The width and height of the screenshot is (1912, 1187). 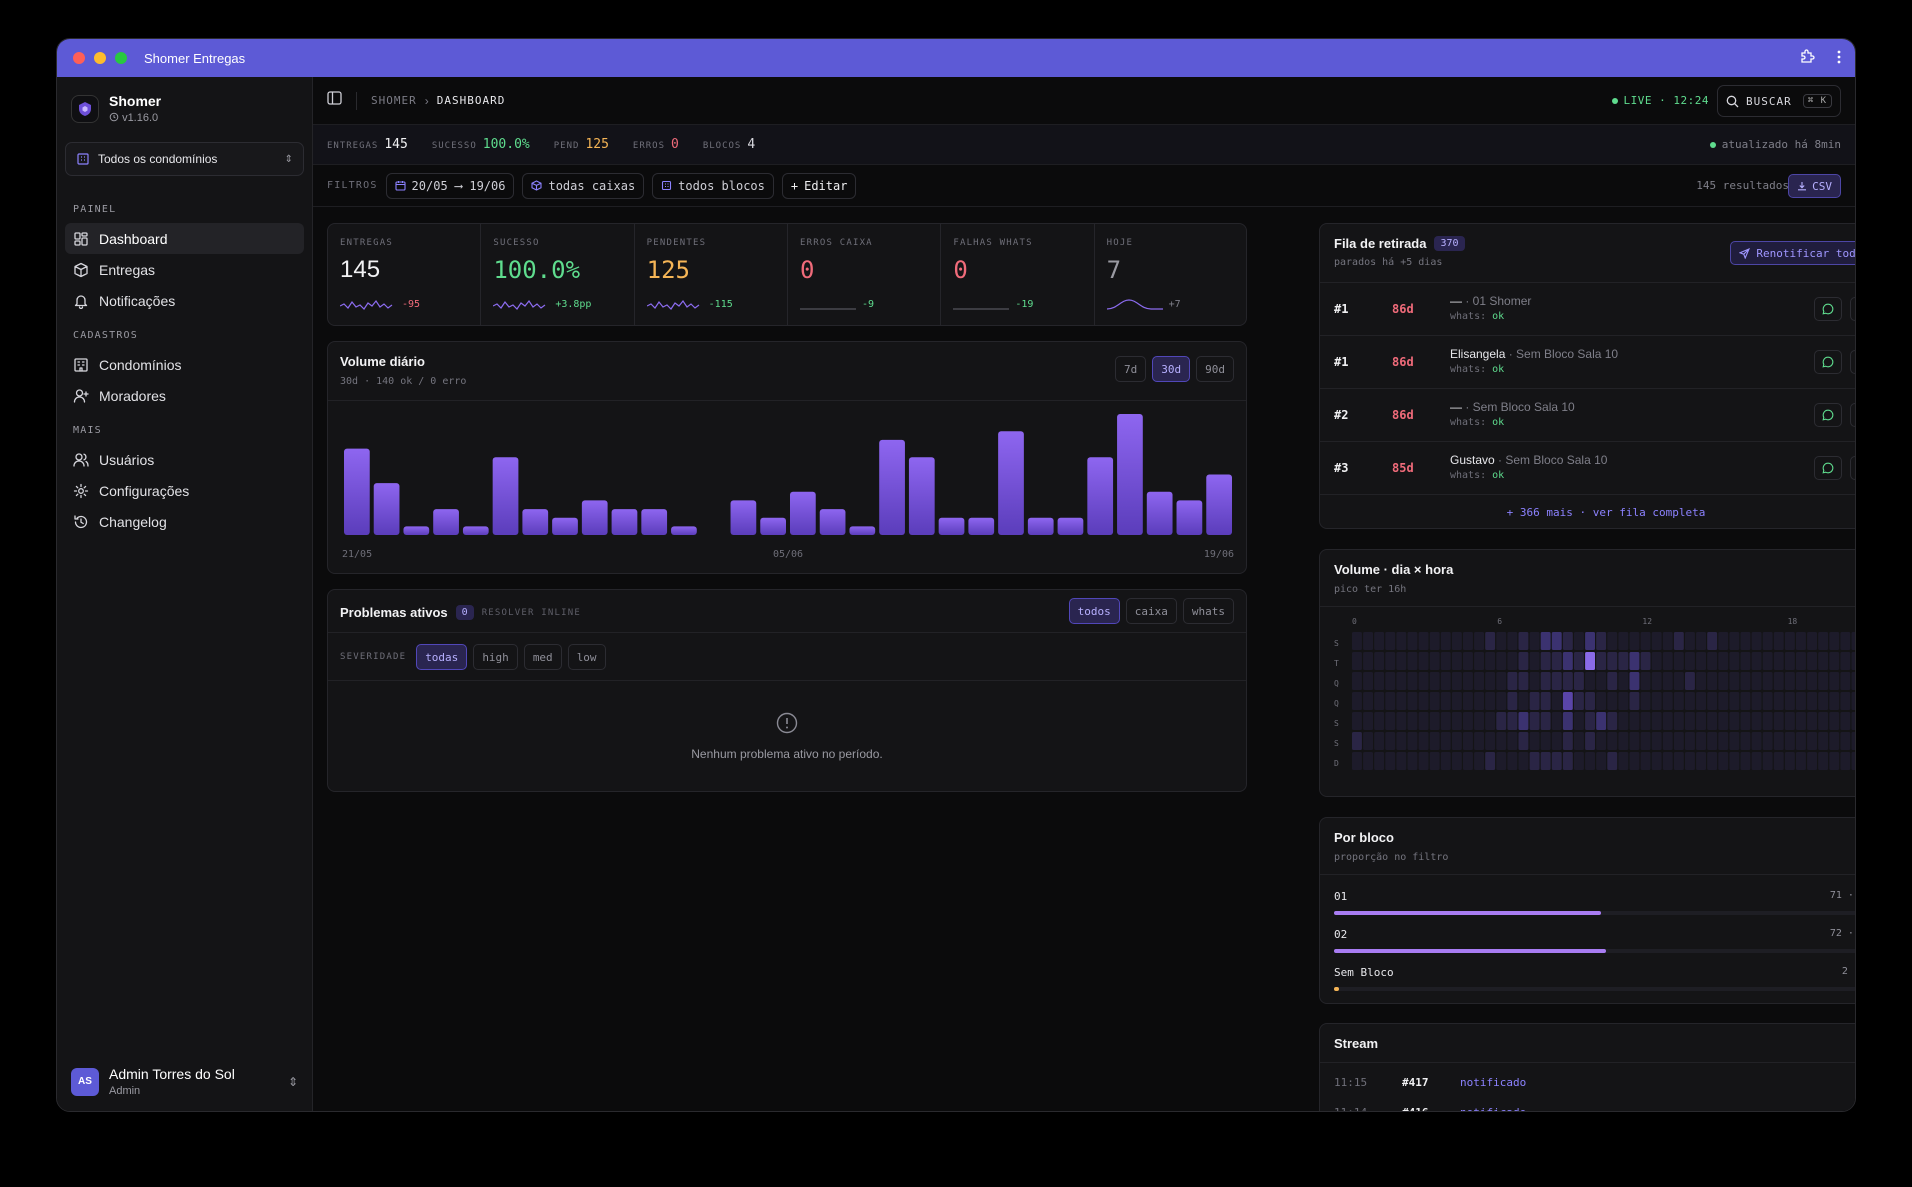 What do you see at coordinates (1594, 1108) in the screenshot?
I see `stream-row: 11:14#416notificado01` at bounding box center [1594, 1108].